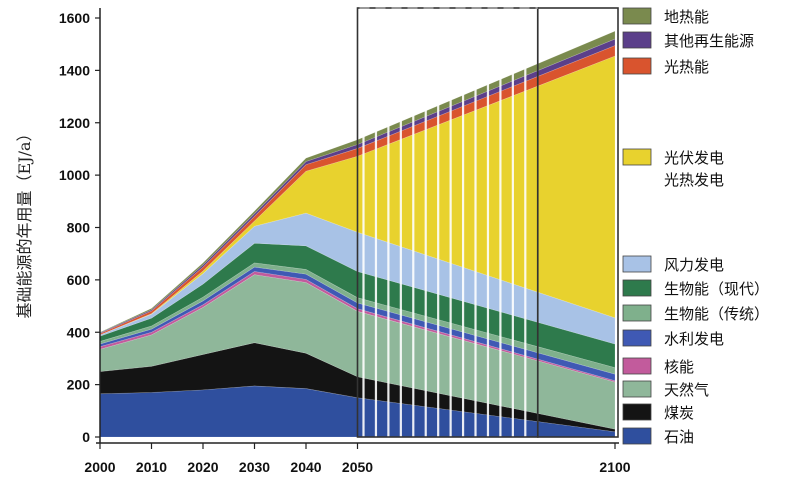 Image resolution: width=792 pixels, height=486 pixels. What do you see at coordinates (716, 289) in the screenshot?
I see `legend-label: 生物能（现代）` at bounding box center [716, 289].